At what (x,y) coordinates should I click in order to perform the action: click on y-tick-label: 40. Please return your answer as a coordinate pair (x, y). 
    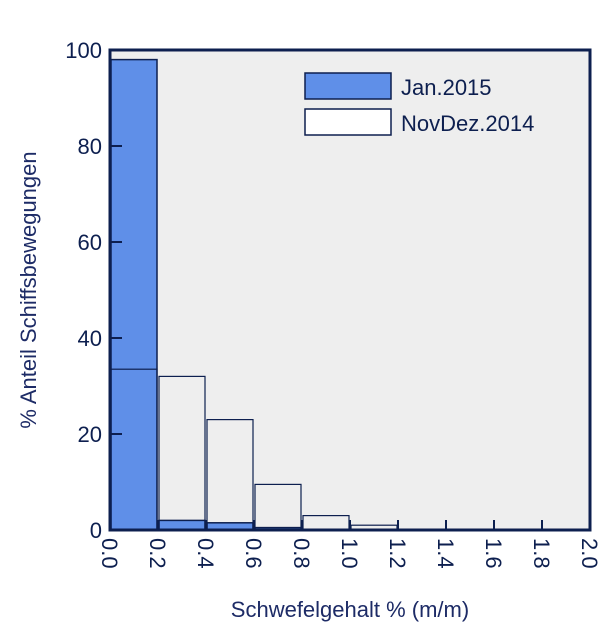
    Looking at the image, I should click on (90, 338).